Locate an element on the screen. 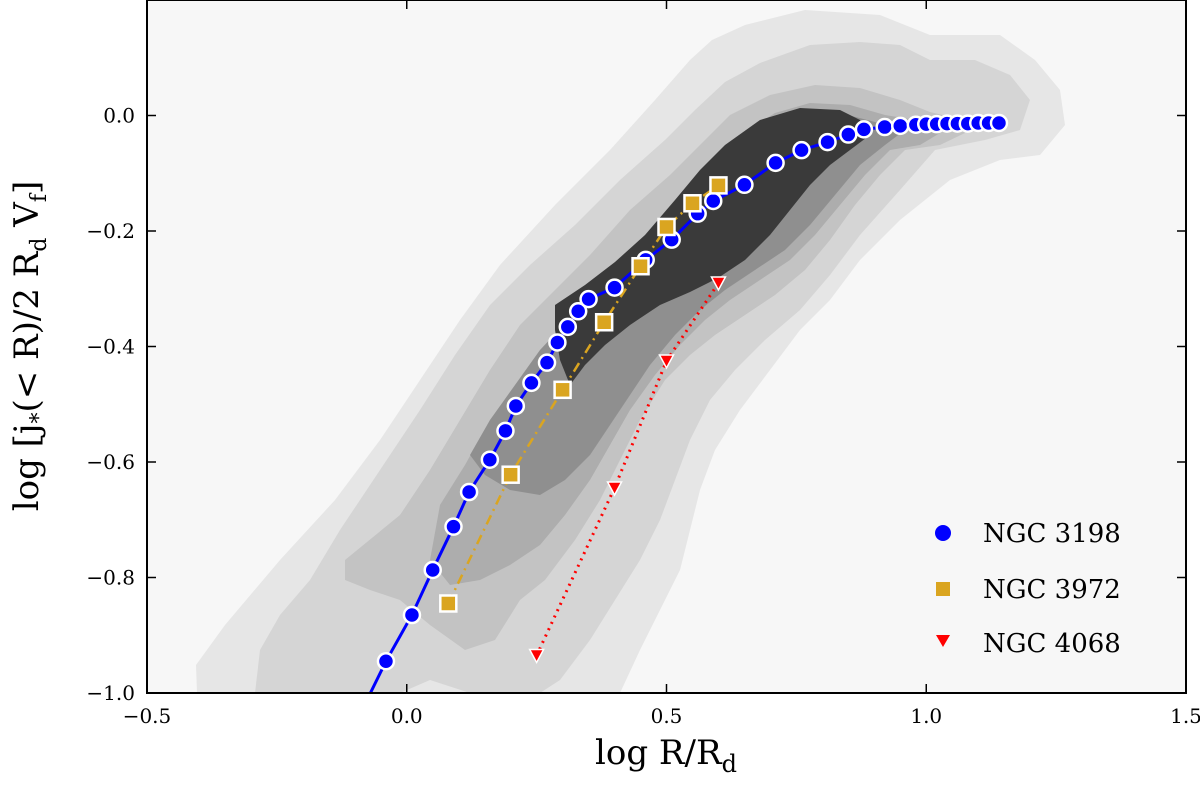 The height and width of the screenshot is (793, 1200). legend: NGC 3198 NGC 3972 NGC 4068 is located at coordinates (1028, 589).